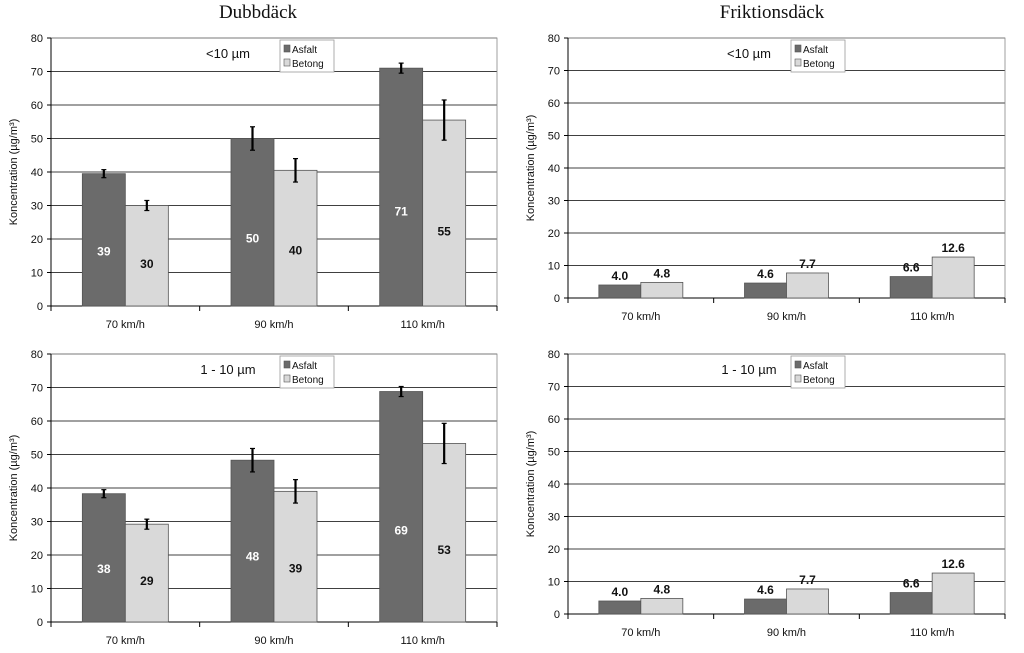 Image resolution: width=1024 pixels, height=653 pixels. What do you see at coordinates (253, 557) in the screenshot?
I see `data-label: 48` at bounding box center [253, 557].